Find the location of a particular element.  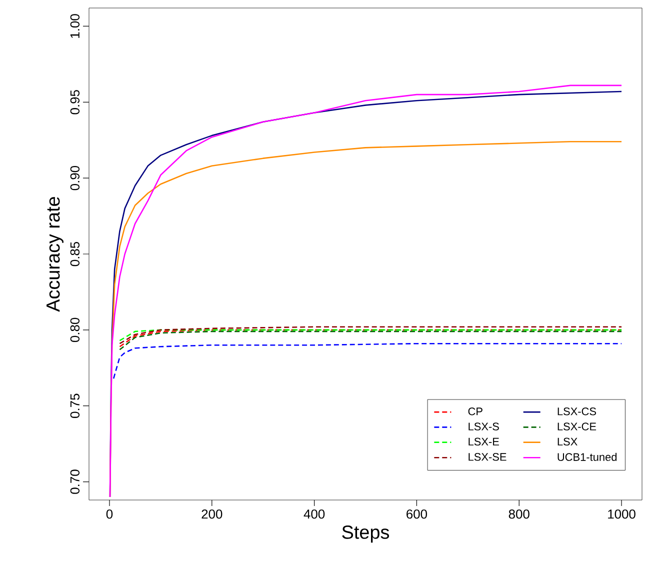

x-axis-title: Steps is located at coordinates (366, 534).